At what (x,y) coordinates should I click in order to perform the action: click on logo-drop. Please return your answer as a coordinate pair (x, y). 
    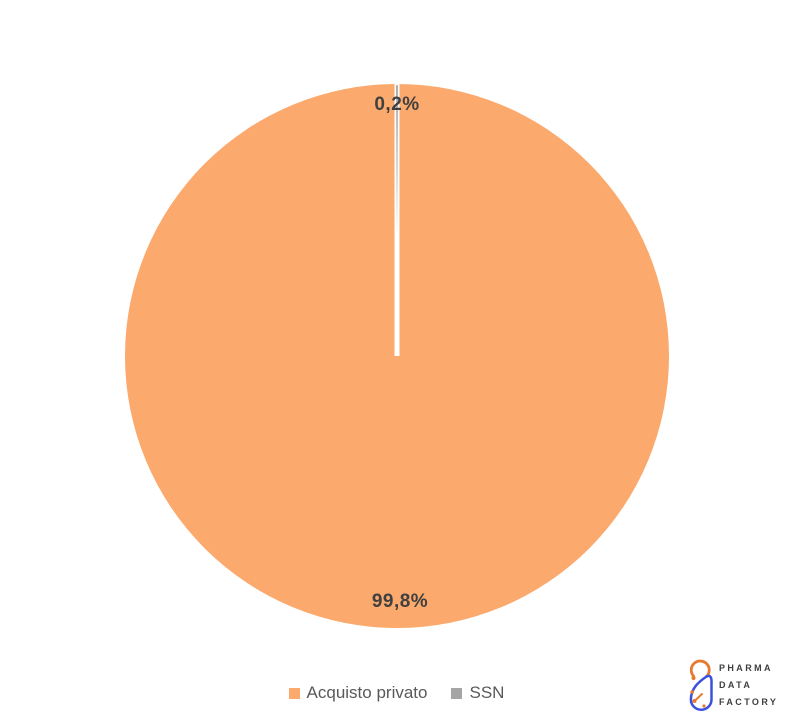
    Looking at the image, I should click on (701, 692).